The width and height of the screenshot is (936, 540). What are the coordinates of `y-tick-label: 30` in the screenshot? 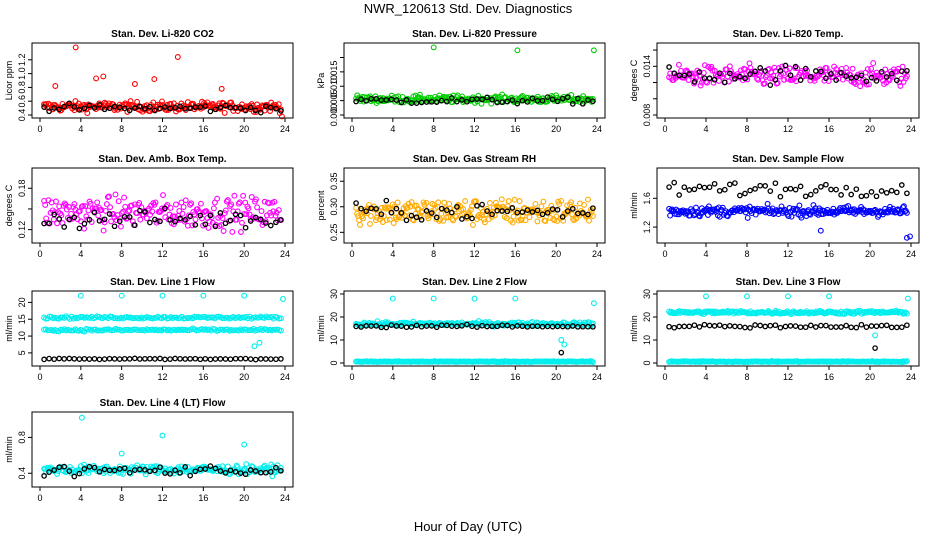 It's located at (334, 294).